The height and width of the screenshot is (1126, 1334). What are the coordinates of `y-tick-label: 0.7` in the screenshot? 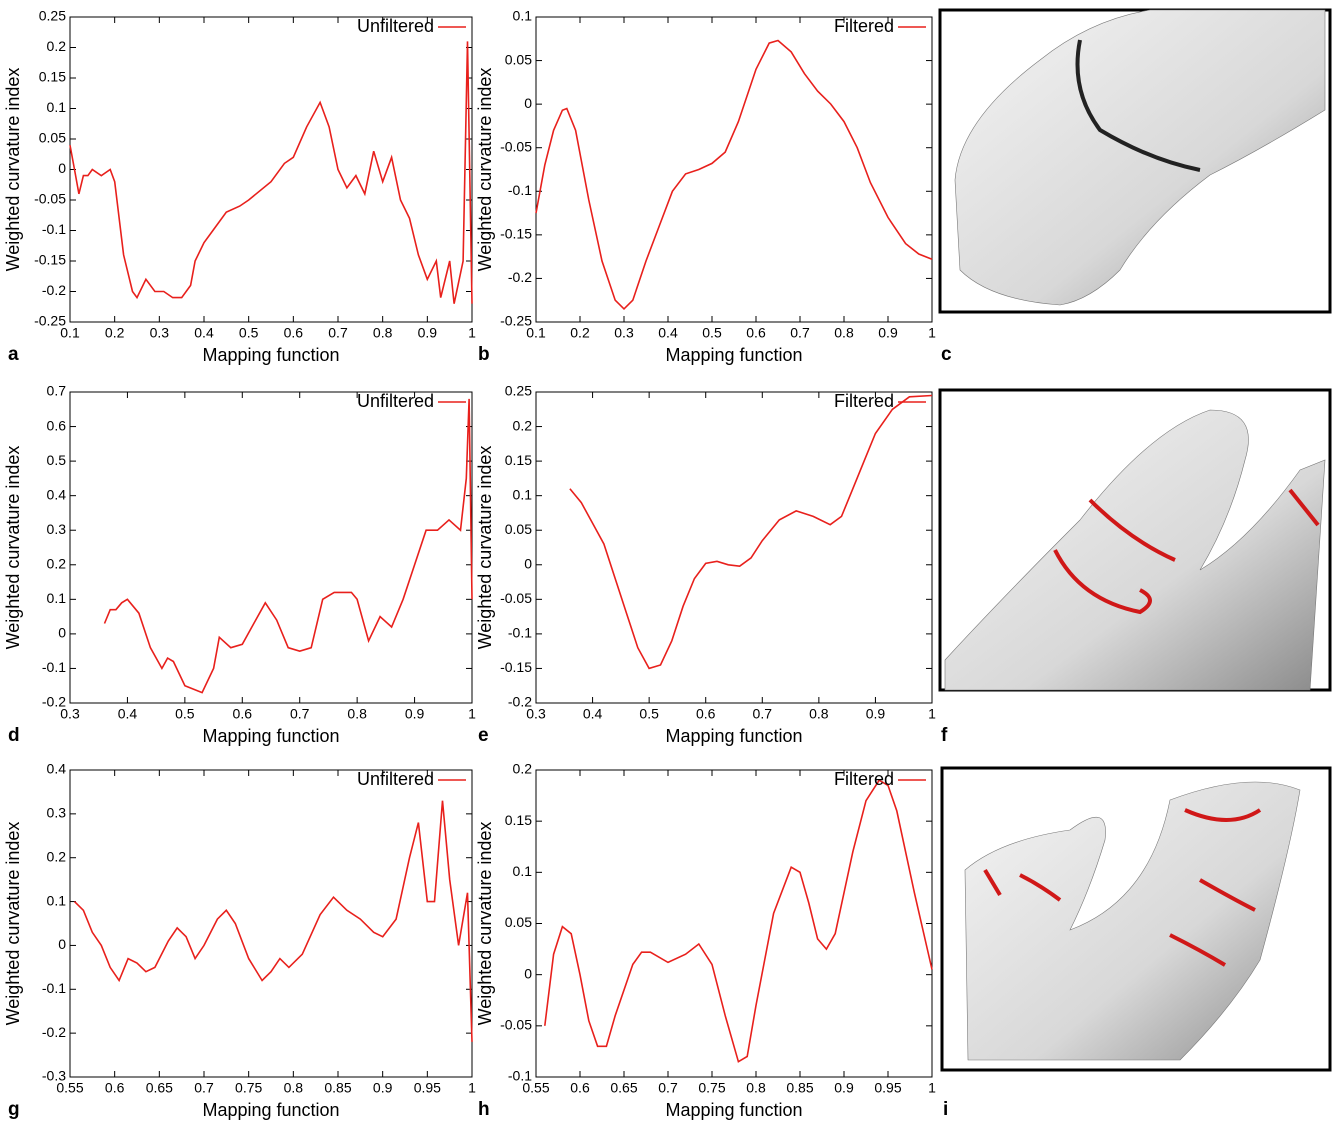 It's located at (57, 391).